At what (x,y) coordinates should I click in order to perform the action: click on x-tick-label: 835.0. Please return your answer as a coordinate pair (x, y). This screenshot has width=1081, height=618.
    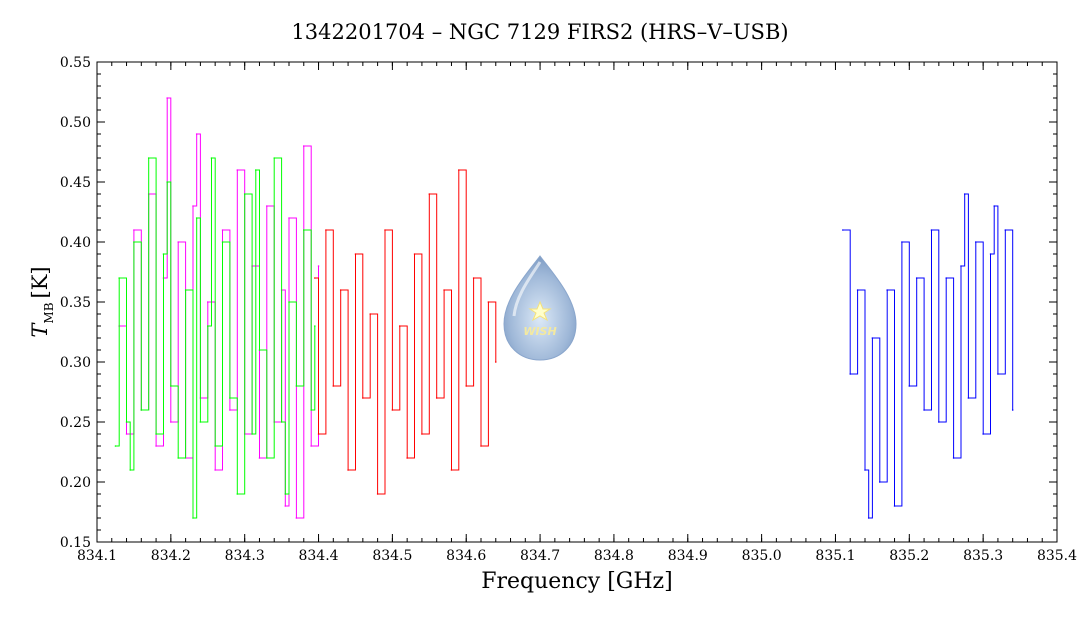
    Looking at the image, I should click on (762, 556).